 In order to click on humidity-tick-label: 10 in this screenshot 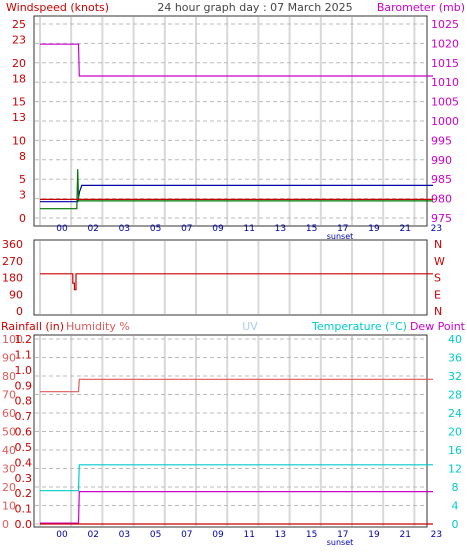, I will do `click(9, 506)`.